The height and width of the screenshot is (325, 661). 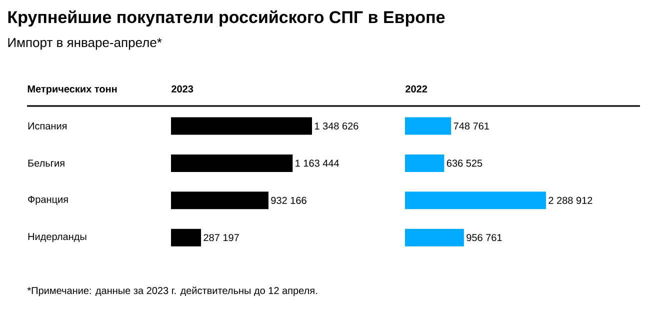 I want to click on y-axis-title: Метрических тонн, so click(x=72, y=90).